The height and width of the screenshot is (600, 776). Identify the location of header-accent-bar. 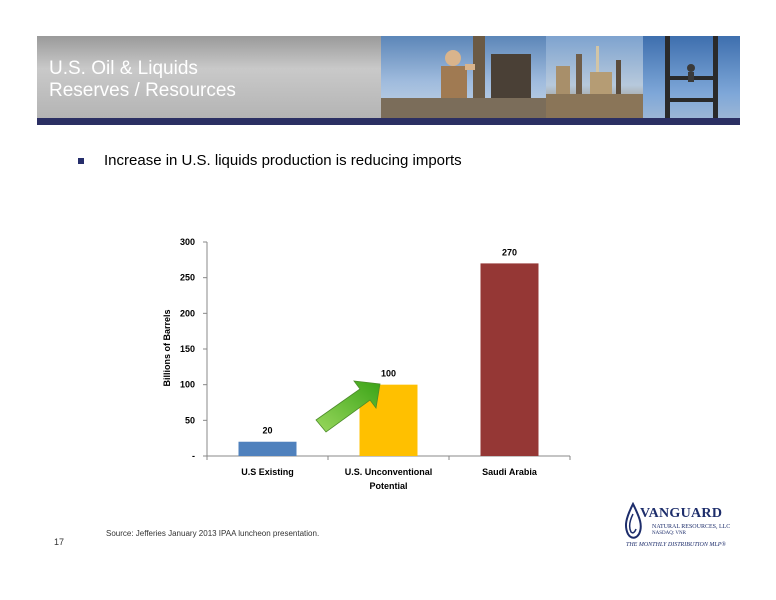
(388, 121).